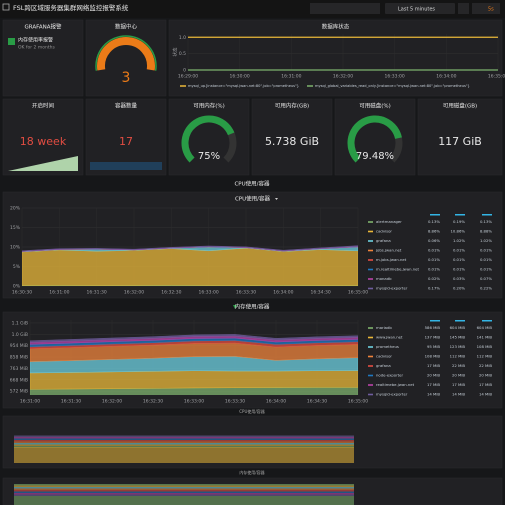 This screenshot has height=505, width=505. I want to click on y-tick-label: 763 MiB, so click(19, 369).